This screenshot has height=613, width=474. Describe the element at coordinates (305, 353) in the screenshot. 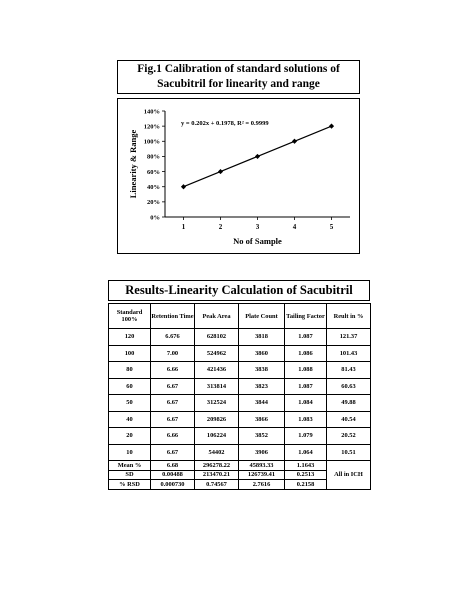

I see `table-cell: 1.086` at that location.